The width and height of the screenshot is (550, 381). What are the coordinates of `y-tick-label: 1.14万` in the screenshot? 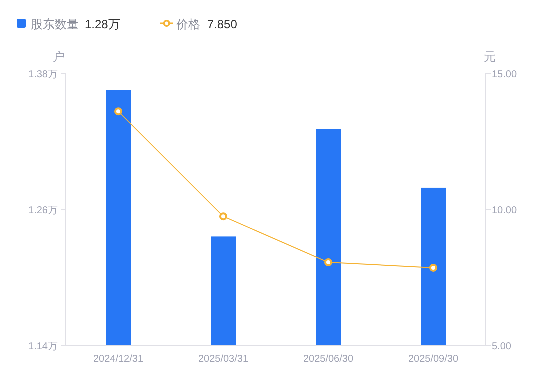 It's located at (43, 347).